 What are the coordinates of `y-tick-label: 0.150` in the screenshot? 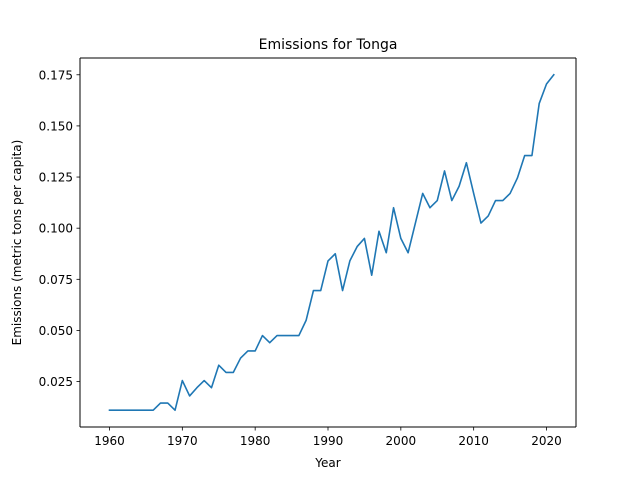 It's located at (56, 126).